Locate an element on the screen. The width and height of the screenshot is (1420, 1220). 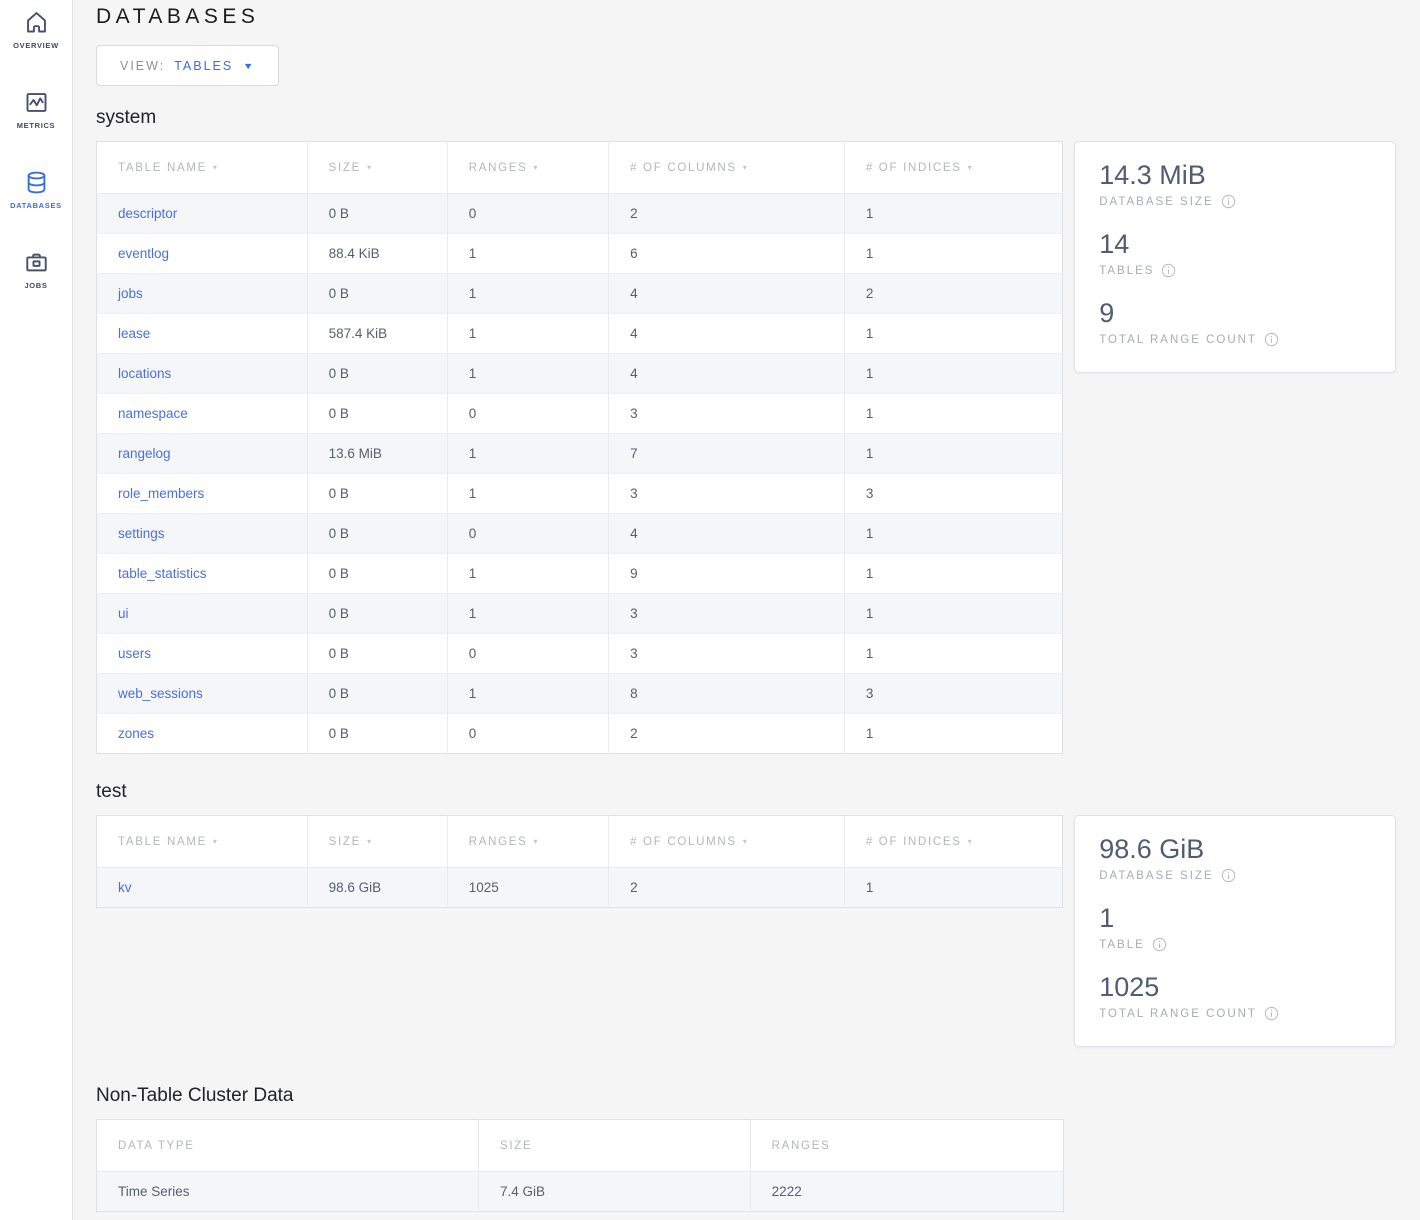
table-link: eventlog is located at coordinates (144, 253).